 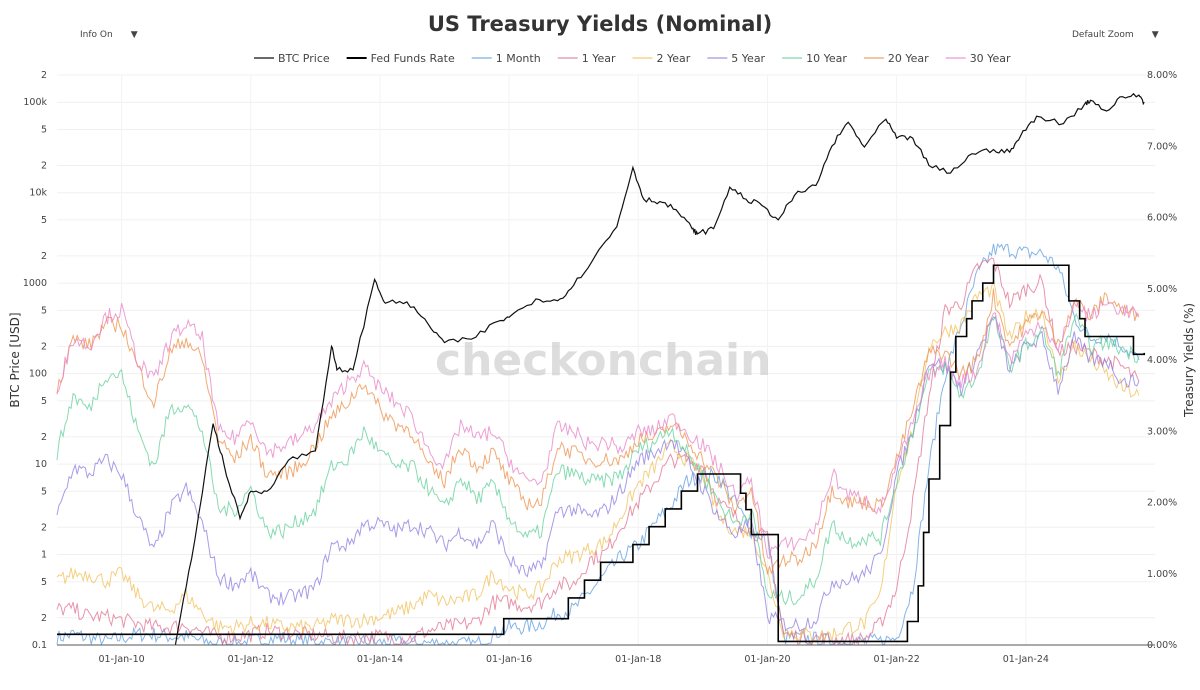 I want to click on legend-item-30-year: 30 Year, so click(x=978, y=58).